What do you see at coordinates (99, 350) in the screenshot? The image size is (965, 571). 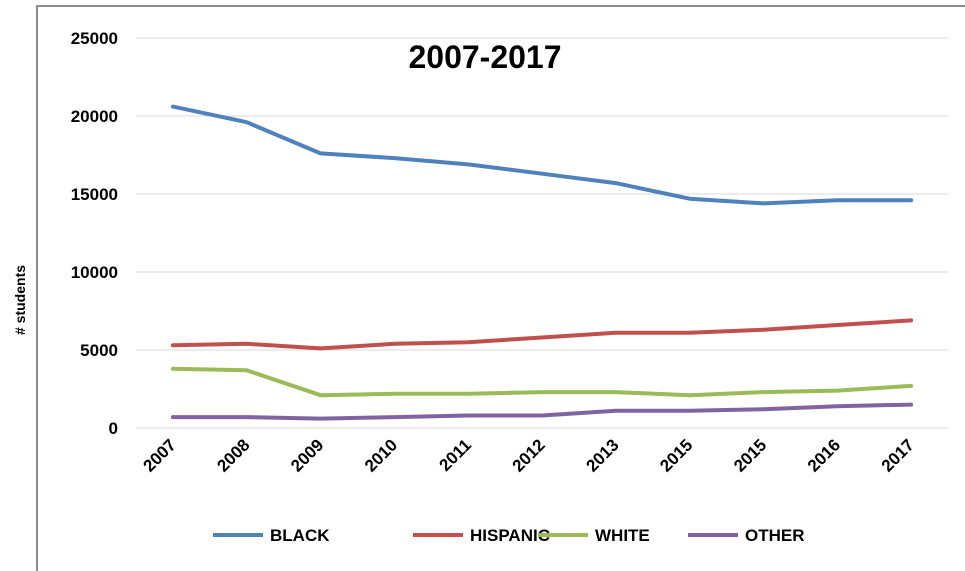 I see `y-tick-label: 5000` at bounding box center [99, 350].